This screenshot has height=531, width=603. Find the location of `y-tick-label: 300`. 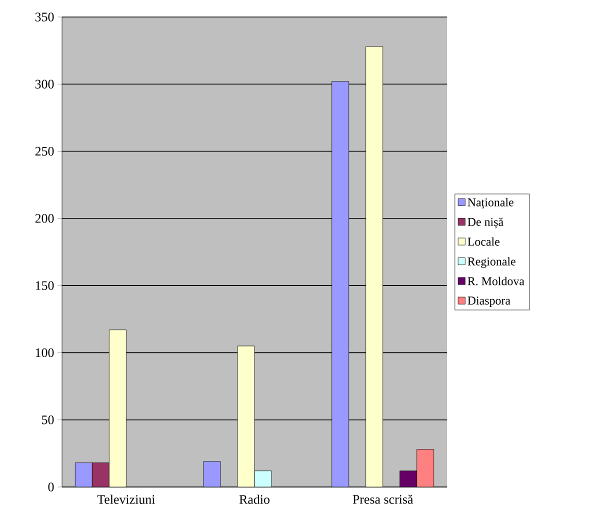

y-tick-label: 300 is located at coordinates (44, 84).